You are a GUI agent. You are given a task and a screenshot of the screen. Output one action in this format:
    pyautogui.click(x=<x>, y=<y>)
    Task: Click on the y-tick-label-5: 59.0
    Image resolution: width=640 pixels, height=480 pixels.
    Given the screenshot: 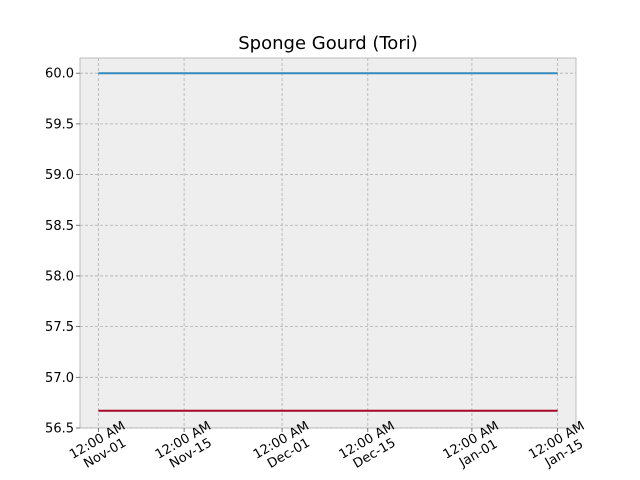 What is the action you would take?
    pyautogui.click(x=59, y=175)
    